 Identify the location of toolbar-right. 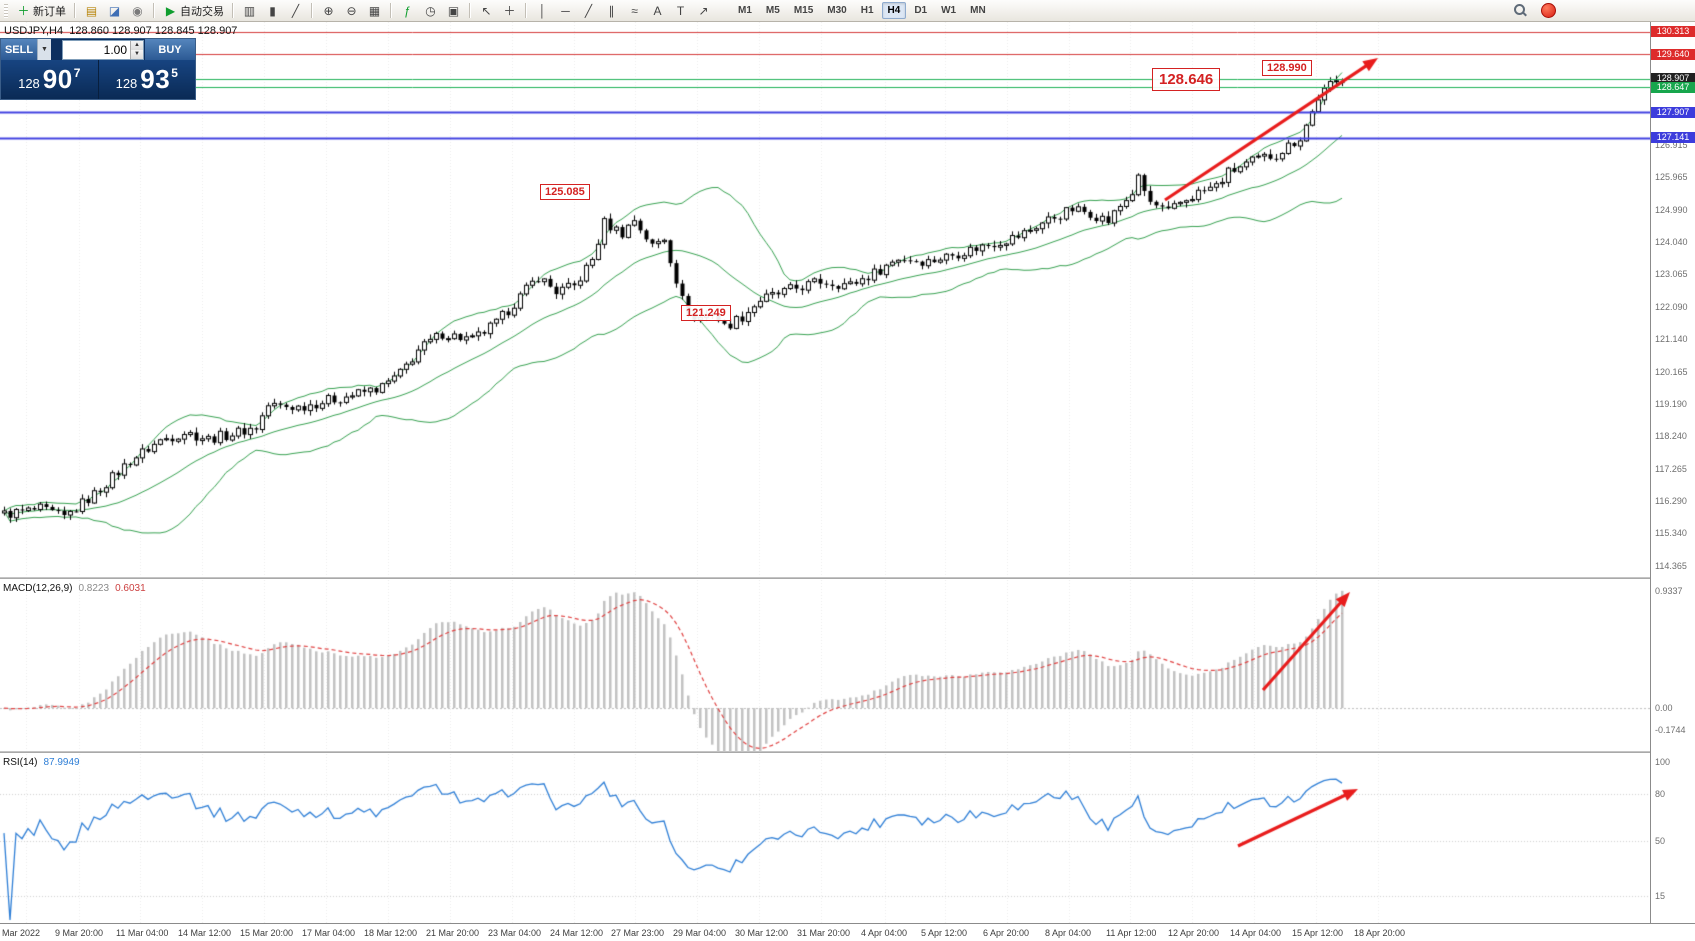
(1602, 10).